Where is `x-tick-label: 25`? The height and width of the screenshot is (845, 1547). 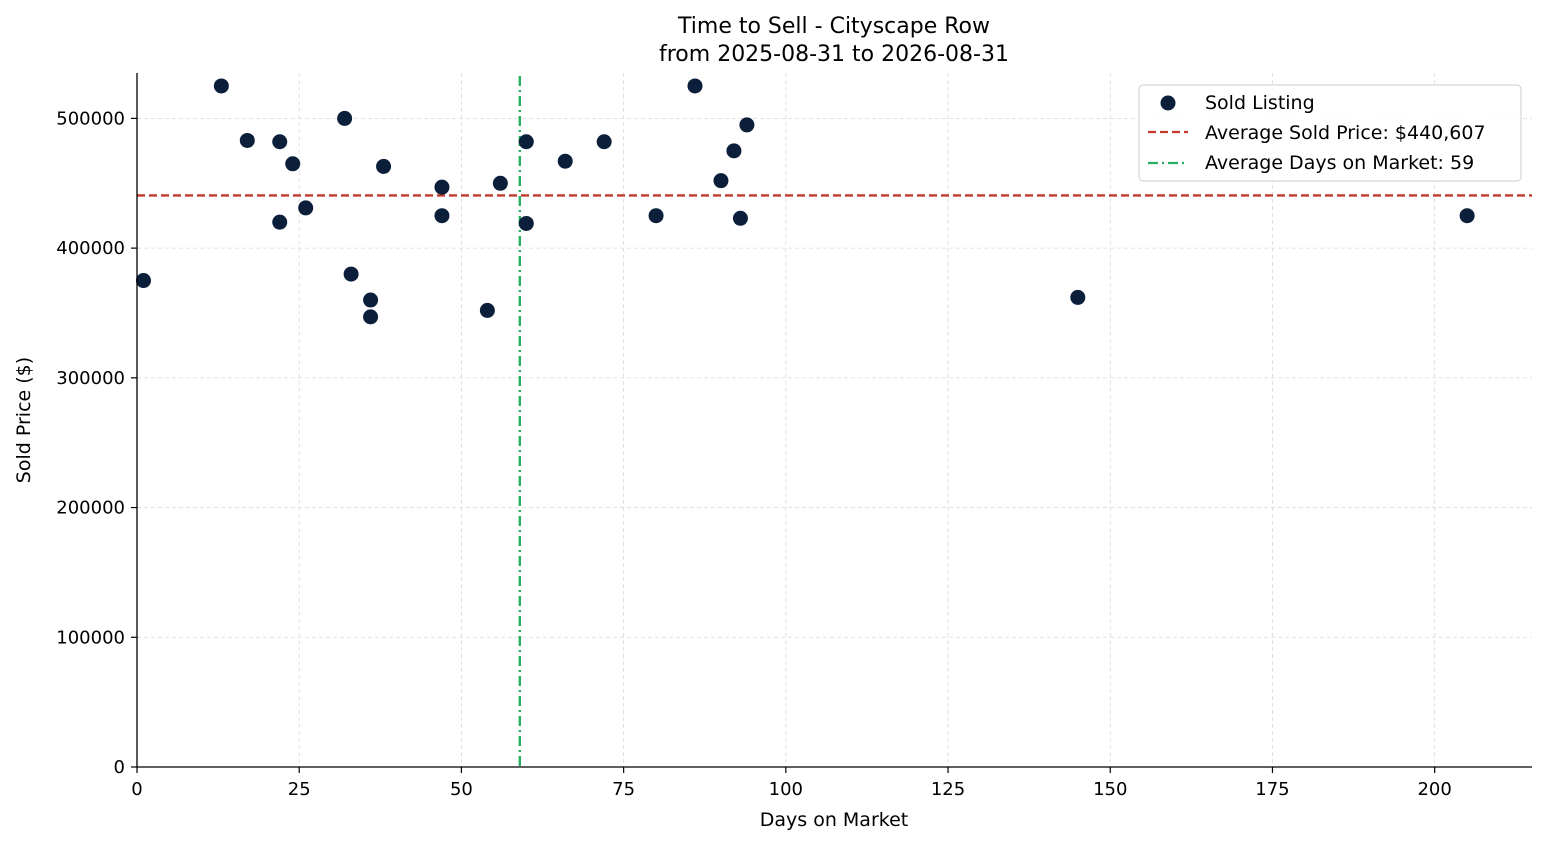
x-tick-label: 25 is located at coordinates (299, 789).